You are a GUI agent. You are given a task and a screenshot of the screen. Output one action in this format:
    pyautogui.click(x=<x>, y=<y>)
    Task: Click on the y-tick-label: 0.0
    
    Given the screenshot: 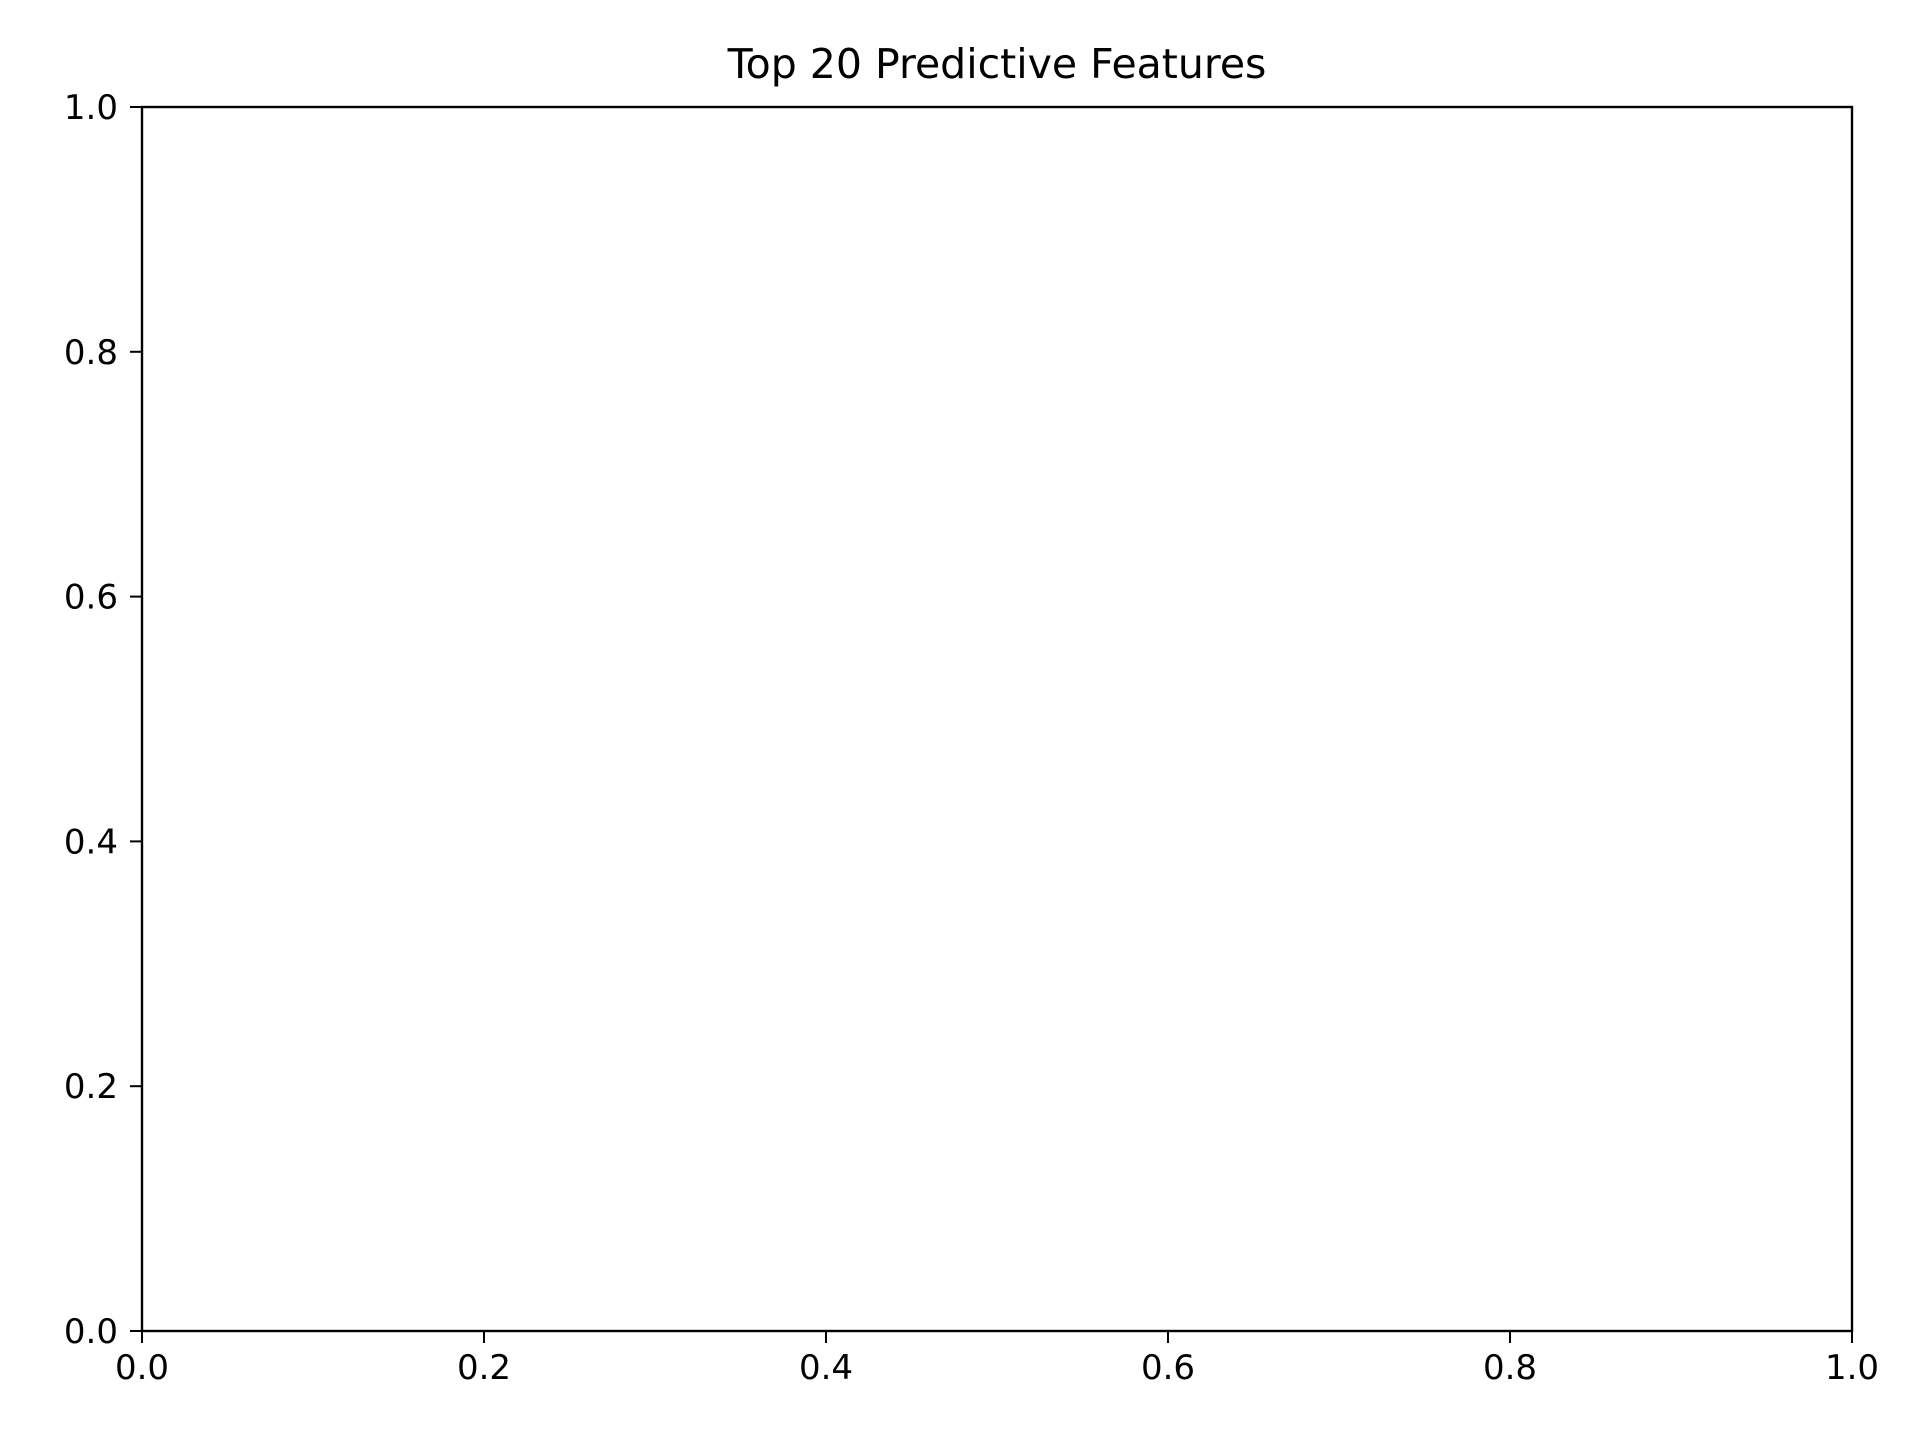 What is the action you would take?
    pyautogui.click(x=91, y=1332)
    